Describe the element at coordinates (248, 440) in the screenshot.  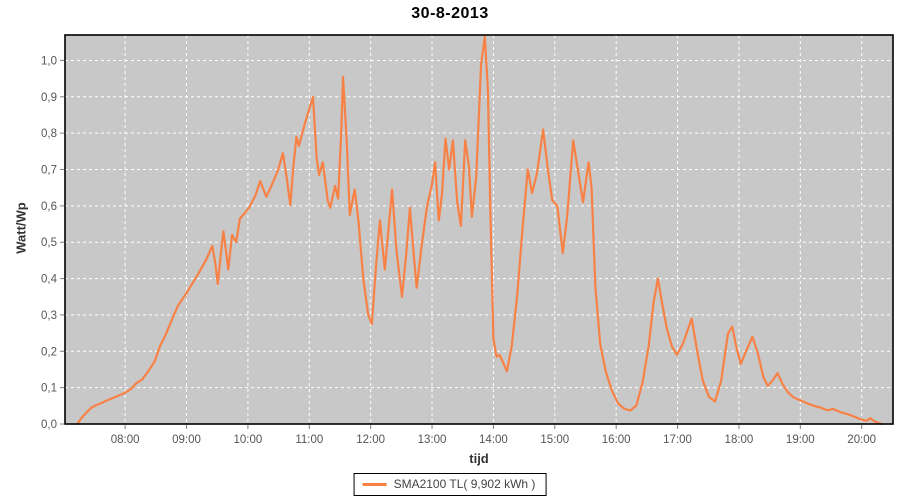
I see `x-tick-label: 10:00` at that location.